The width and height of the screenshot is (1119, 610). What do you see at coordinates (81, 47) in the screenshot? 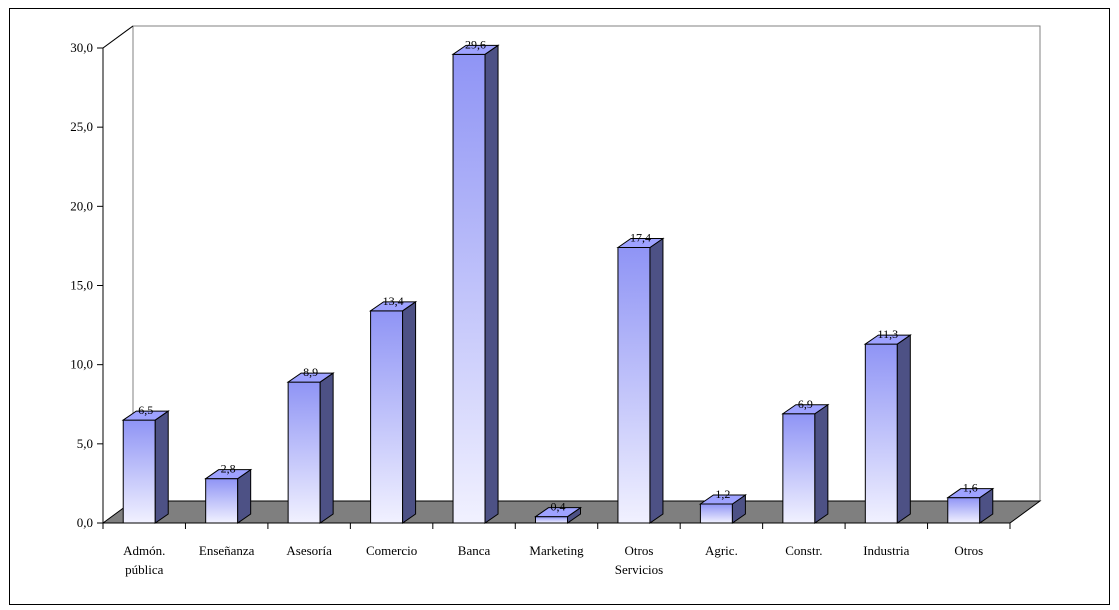
I see `y-tick-label: 30,0` at bounding box center [81, 47].